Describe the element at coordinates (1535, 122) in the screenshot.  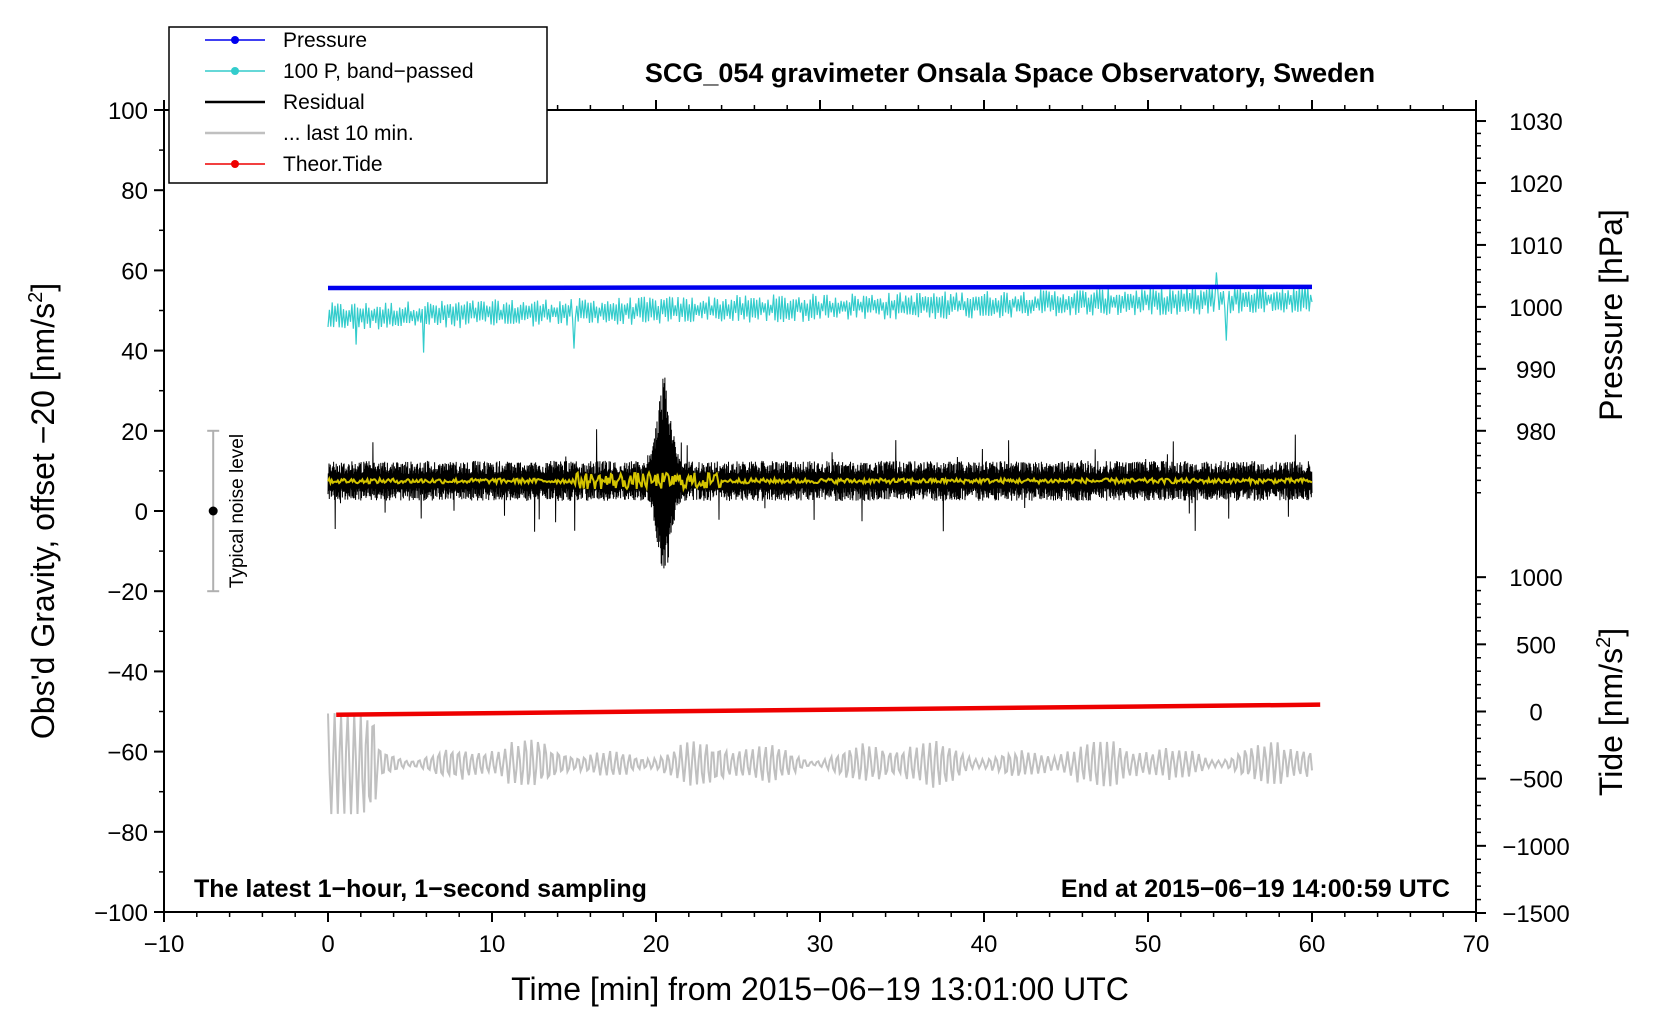
I see `pressure-tick-label: 1030` at that location.